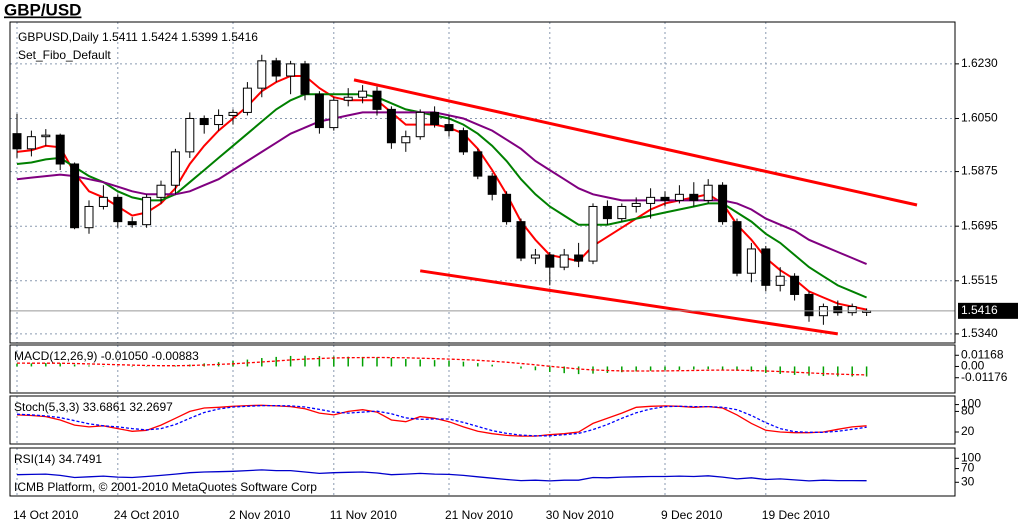 The width and height of the screenshot is (1024, 526). What do you see at coordinates (93, 407) in the screenshot?
I see `indicator-label: Stoch(5,3,3) 33.6861 32.2697` at bounding box center [93, 407].